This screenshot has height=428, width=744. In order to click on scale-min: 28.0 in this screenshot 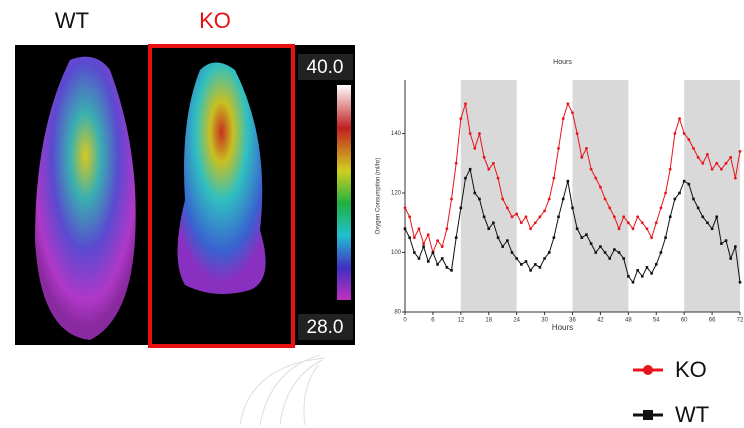, I will do `click(325, 327)`.